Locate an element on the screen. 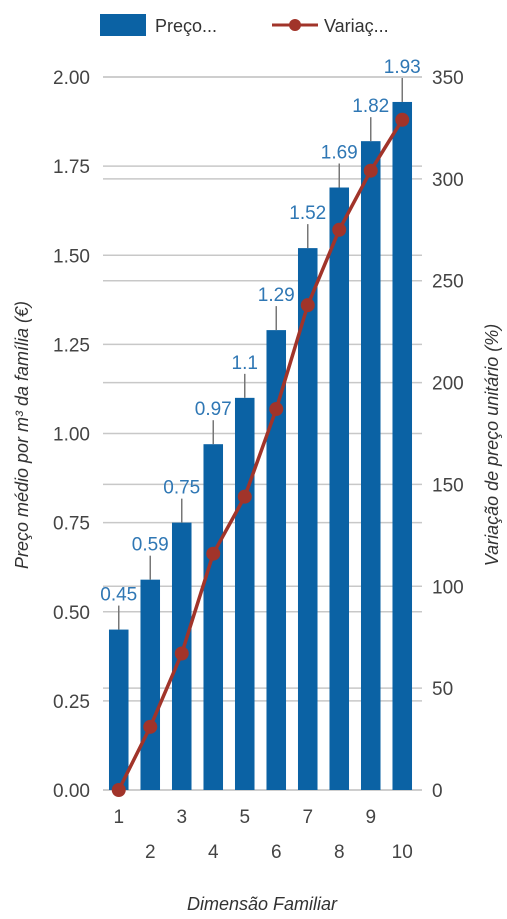 Image resolution: width=507 pixels, height=919 pixels. x-tick-label: 8 is located at coordinates (339, 852).